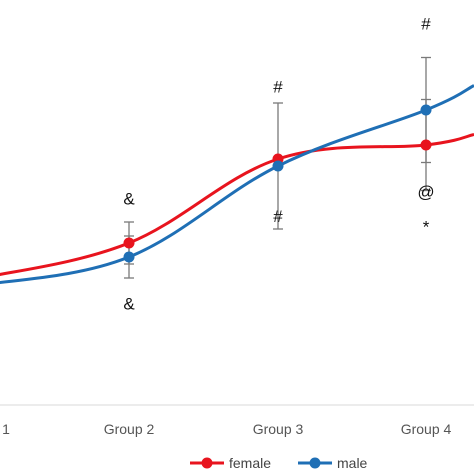 The width and height of the screenshot is (474, 474). I want to click on legend-label-male: male, so click(352, 463).